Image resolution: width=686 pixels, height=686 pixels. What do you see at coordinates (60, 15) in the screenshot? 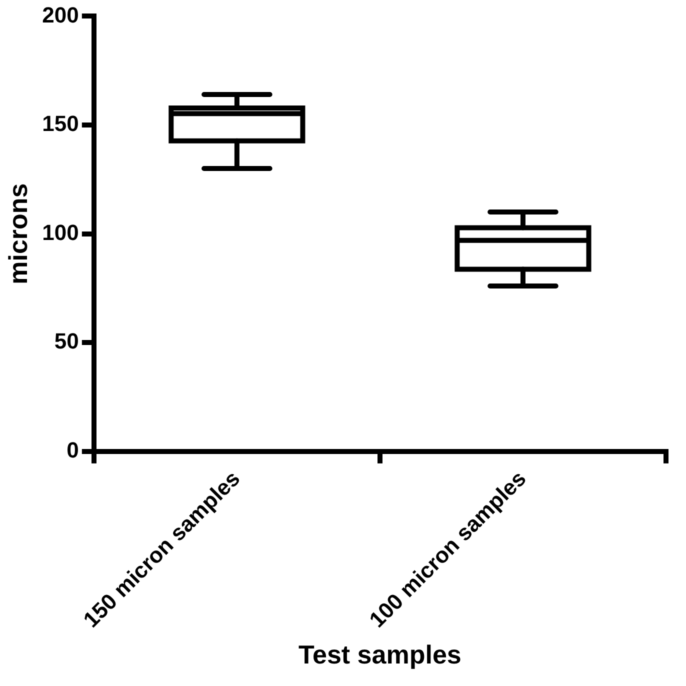
I see `y-tick-label: 200` at bounding box center [60, 15].